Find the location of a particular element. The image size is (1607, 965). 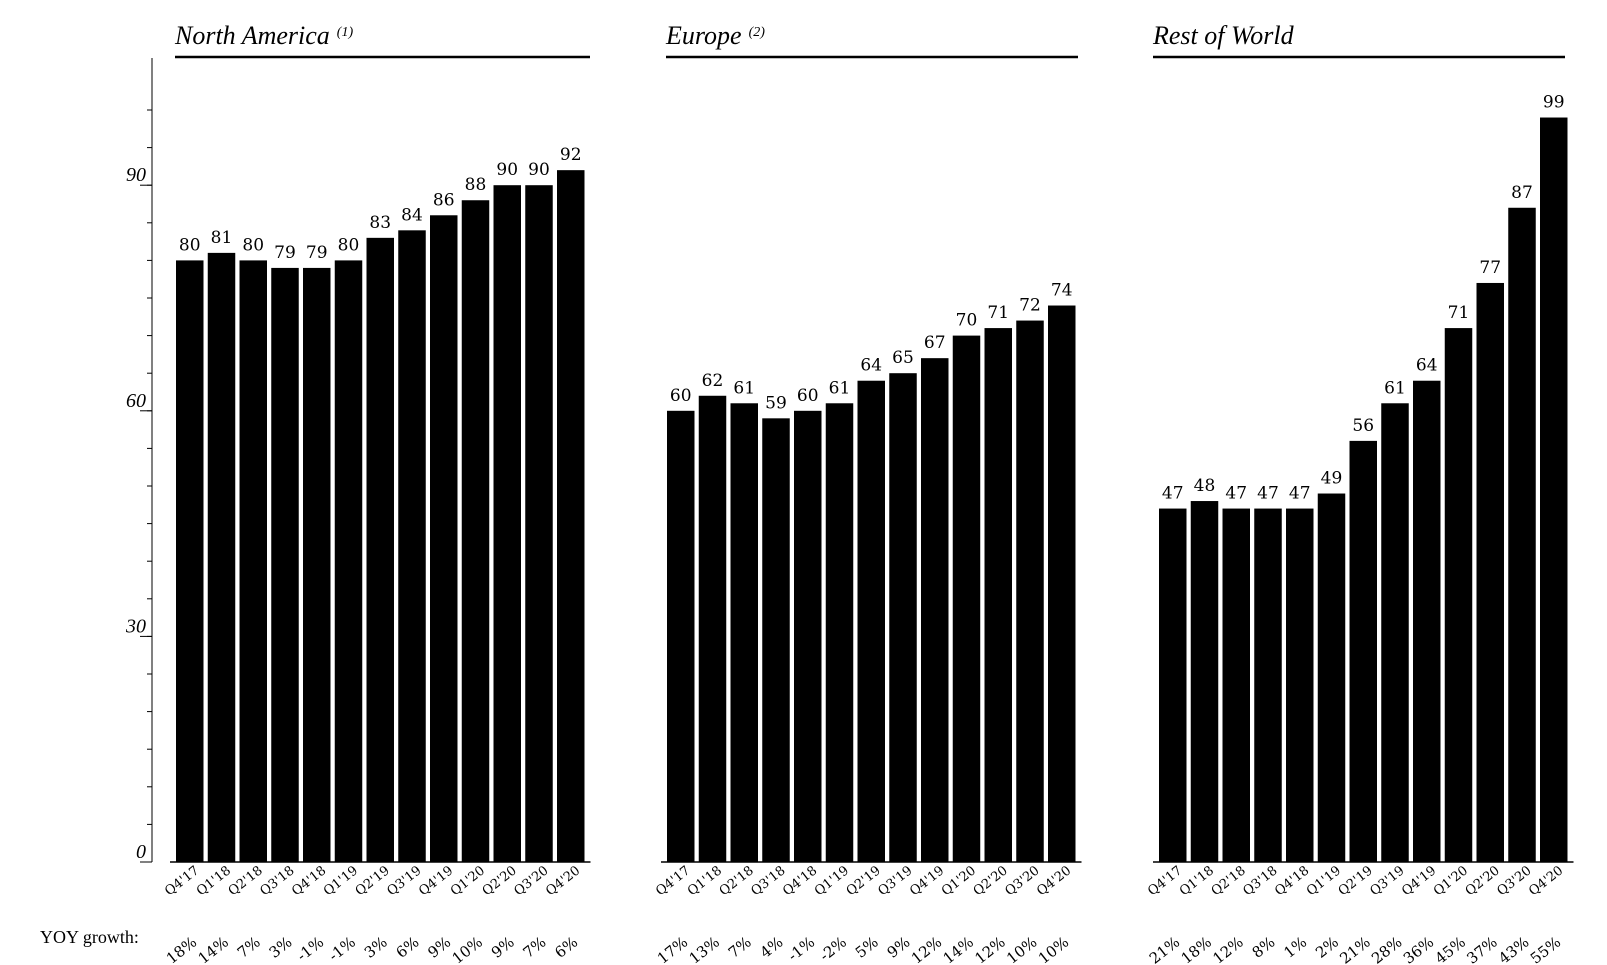

bar-value-label: 56 is located at coordinates (1363, 426).